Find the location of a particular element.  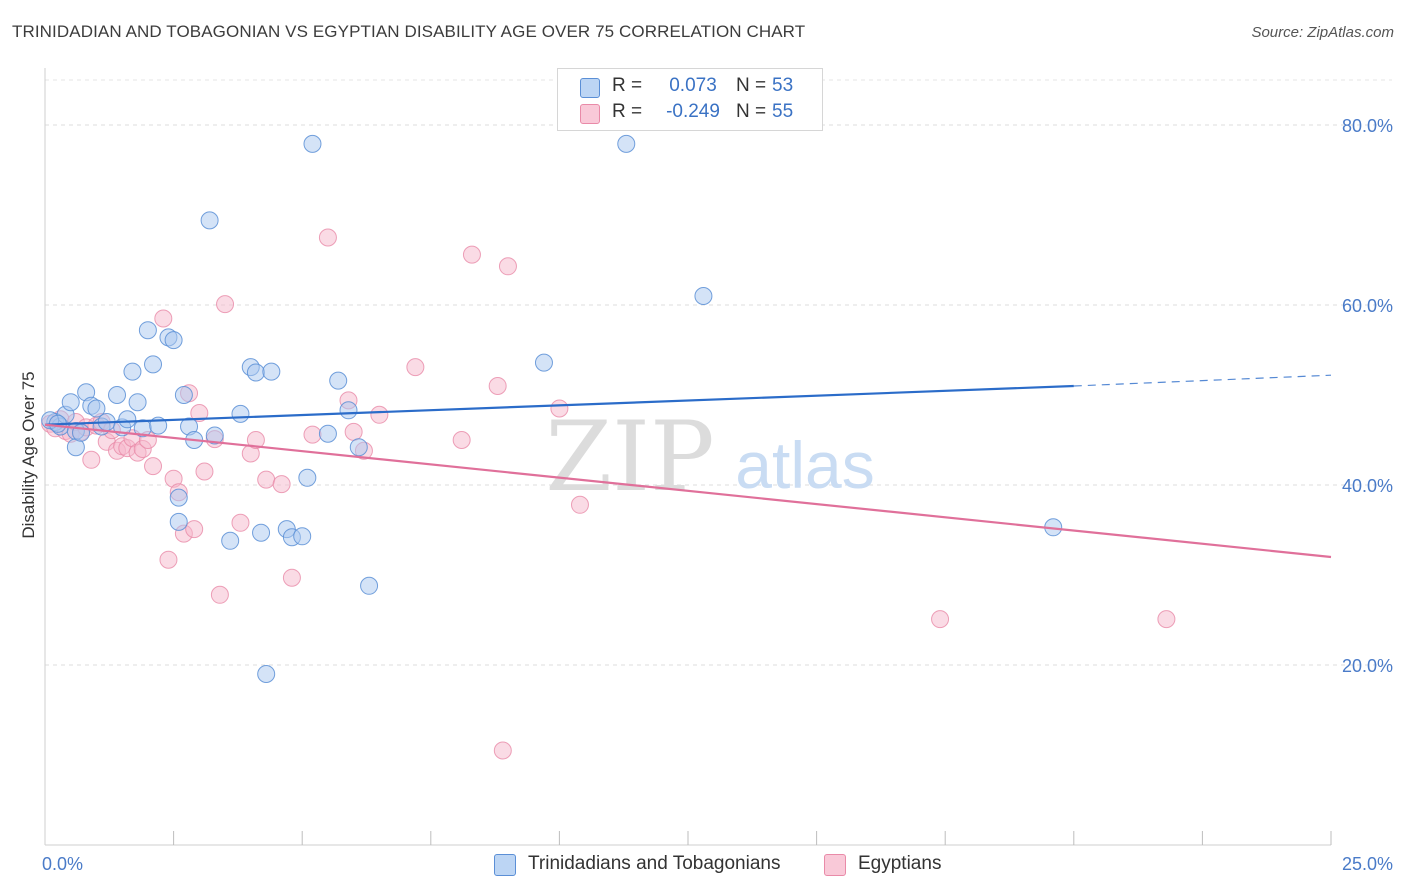

series-legend: Trinidadians and Tobagonians Egyptians is located at coordinates (703, 865).